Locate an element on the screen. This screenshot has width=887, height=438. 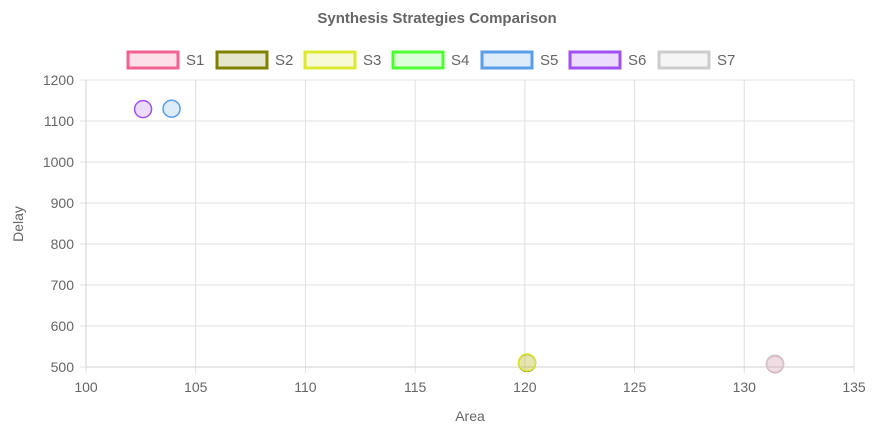
x-tick-label: 130 is located at coordinates (745, 387).